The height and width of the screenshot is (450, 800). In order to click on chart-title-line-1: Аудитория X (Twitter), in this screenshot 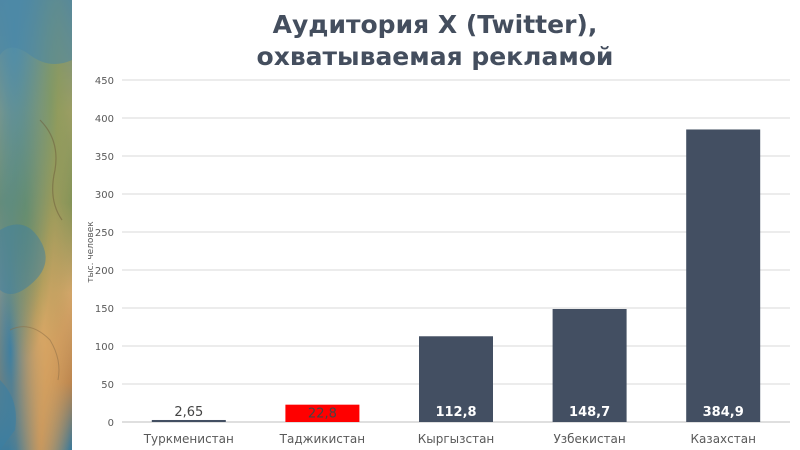, I will do `click(435, 24)`.